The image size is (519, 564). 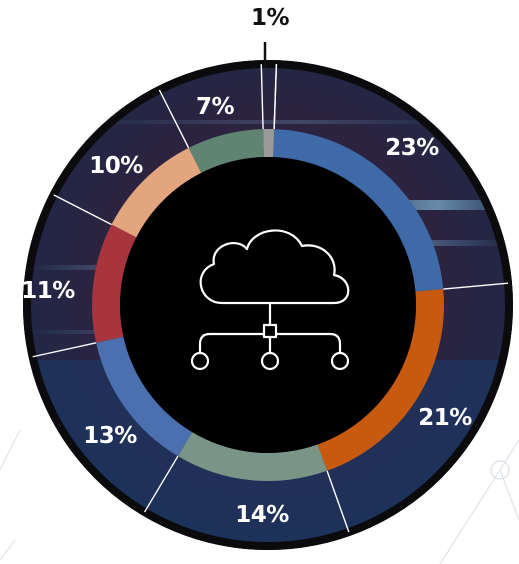 What do you see at coordinates (110, 436) in the screenshot?
I see `slice-label-13: 13%` at bounding box center [110, 436].